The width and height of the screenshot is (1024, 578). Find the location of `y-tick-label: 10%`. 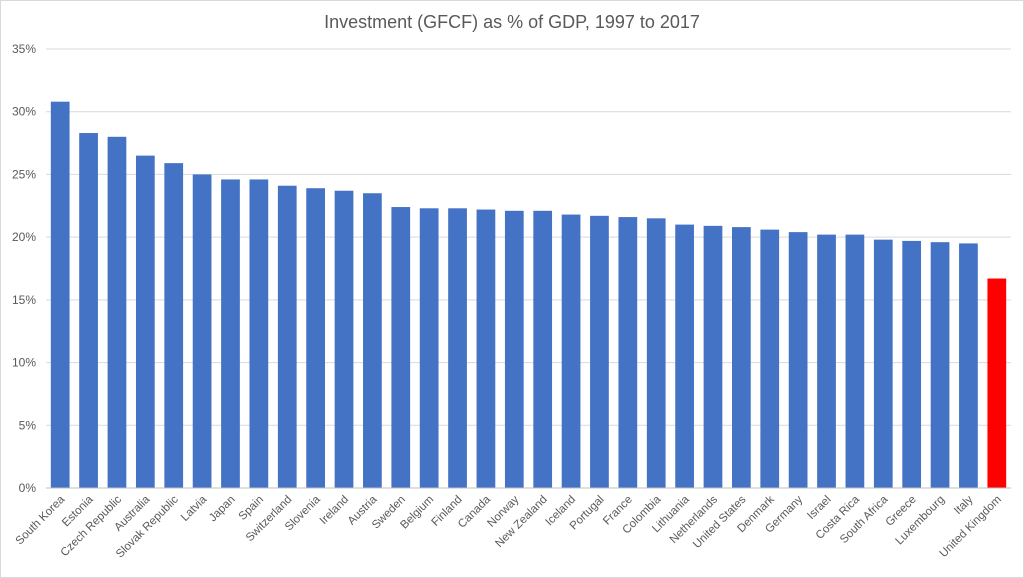

y-tick-label: 10% is located at coordinates (24, 363).